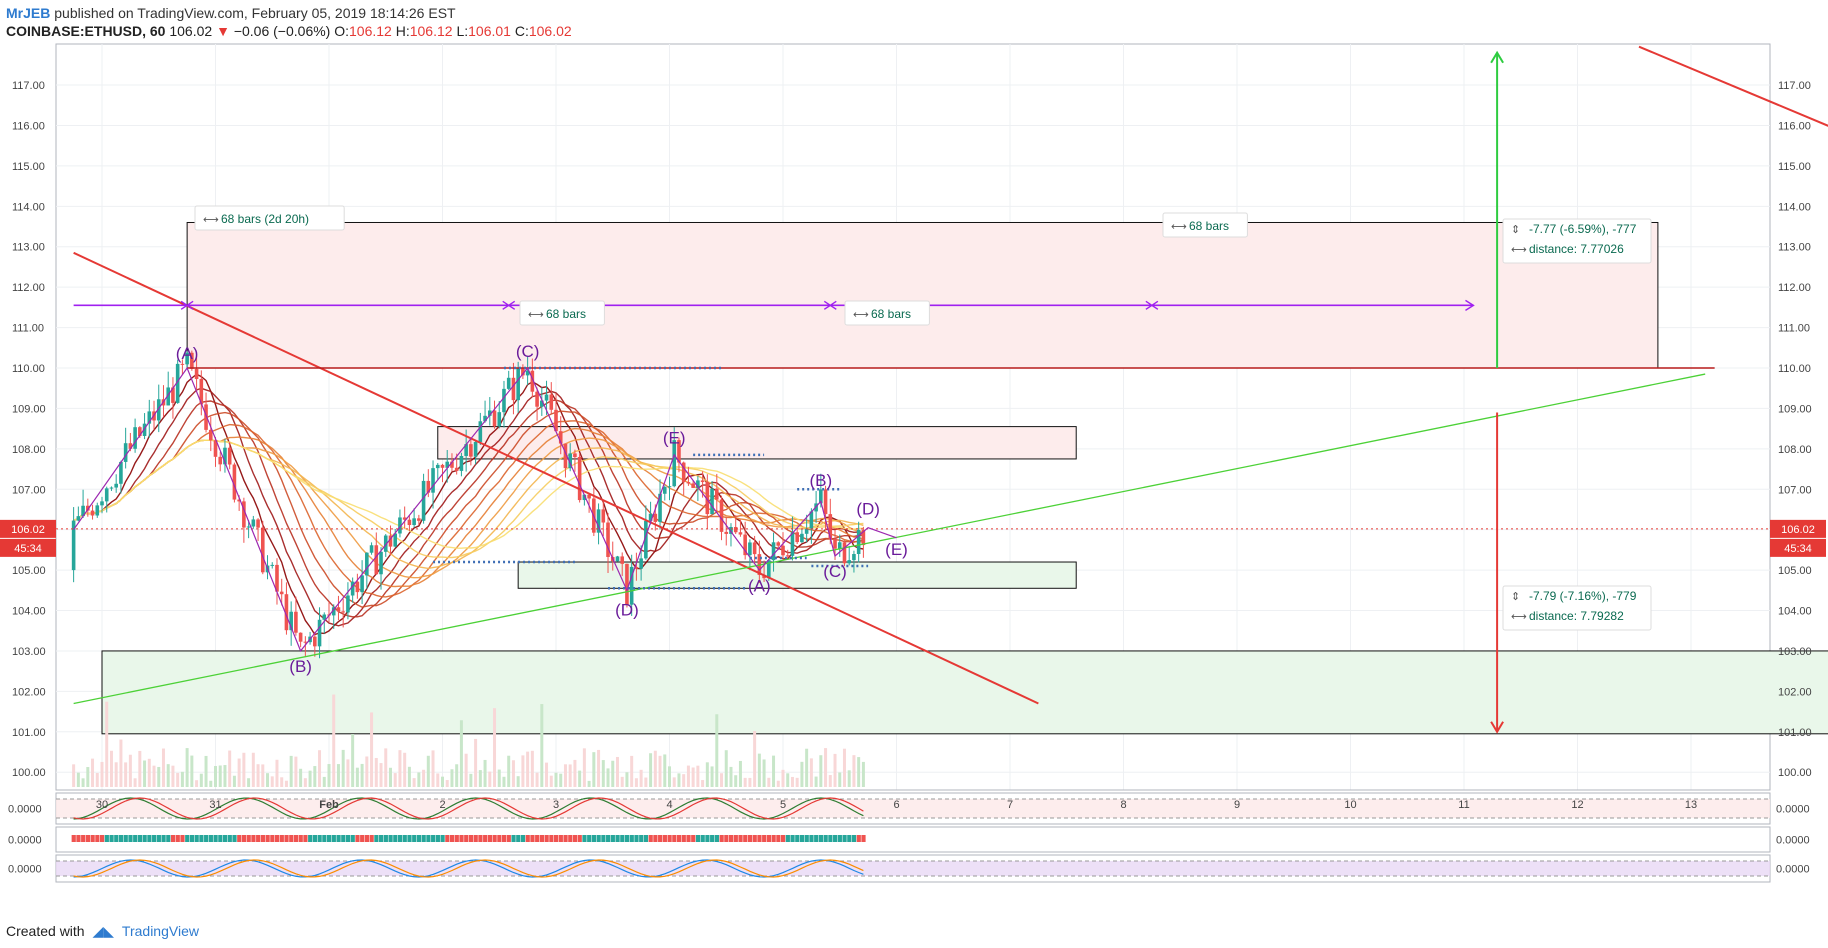 The width and height of the screenshot is (1828, 948). Describe the element at coordinates (1795, 652) in the screenshot. I see `y-tick-label-right: 103.00` at that location.